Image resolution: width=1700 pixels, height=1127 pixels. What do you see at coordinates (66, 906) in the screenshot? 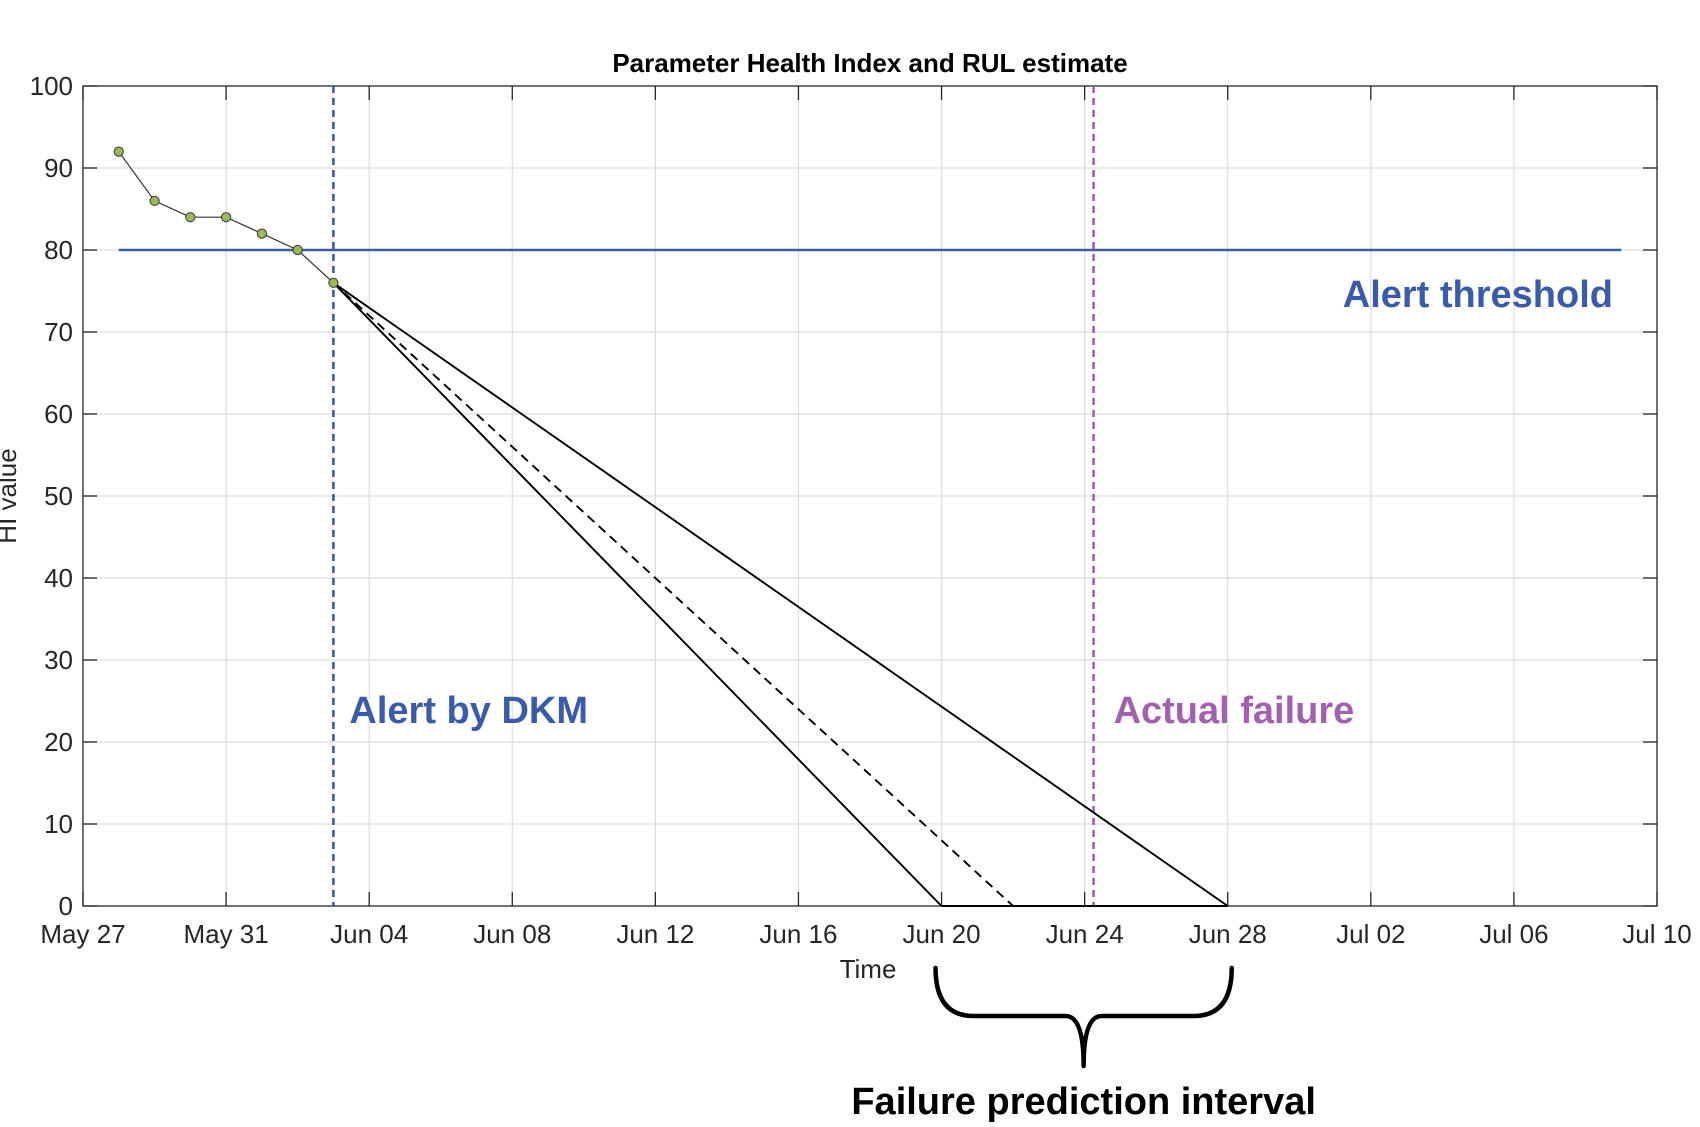
I see `y-tick-label: 0` at bounding box center [66, 906].